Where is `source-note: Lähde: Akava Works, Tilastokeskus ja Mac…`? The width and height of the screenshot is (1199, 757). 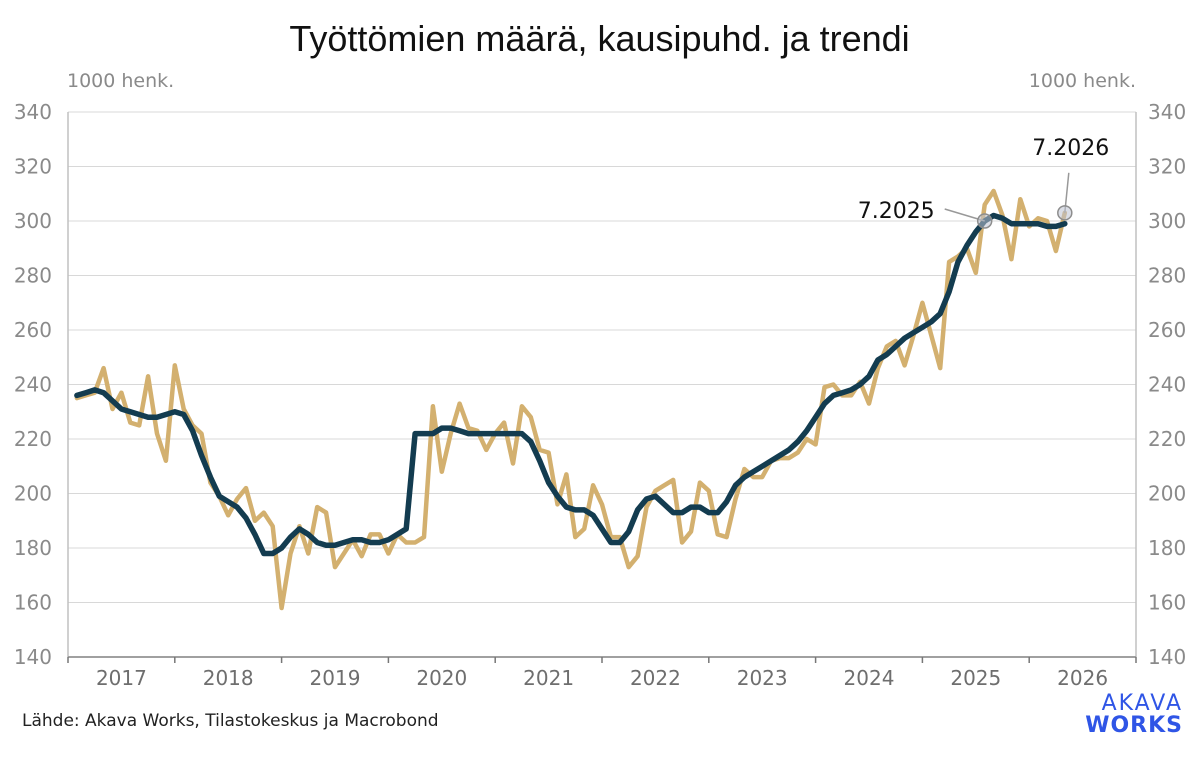
source-note: Lähde: Akava Works, Tilastokeskus ja Mac… is located at coordinates (230, 721).